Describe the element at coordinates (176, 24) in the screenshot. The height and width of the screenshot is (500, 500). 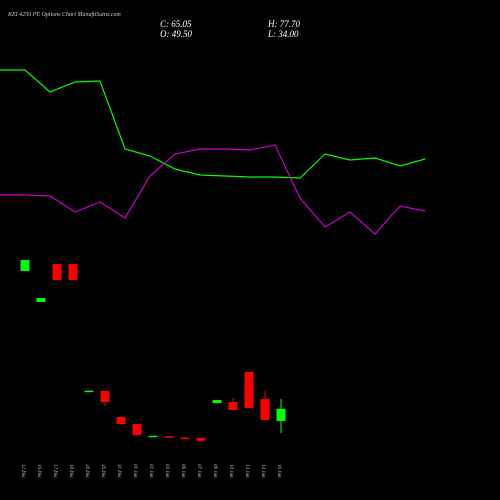
I see `close-label: C: 65.05` at that location.